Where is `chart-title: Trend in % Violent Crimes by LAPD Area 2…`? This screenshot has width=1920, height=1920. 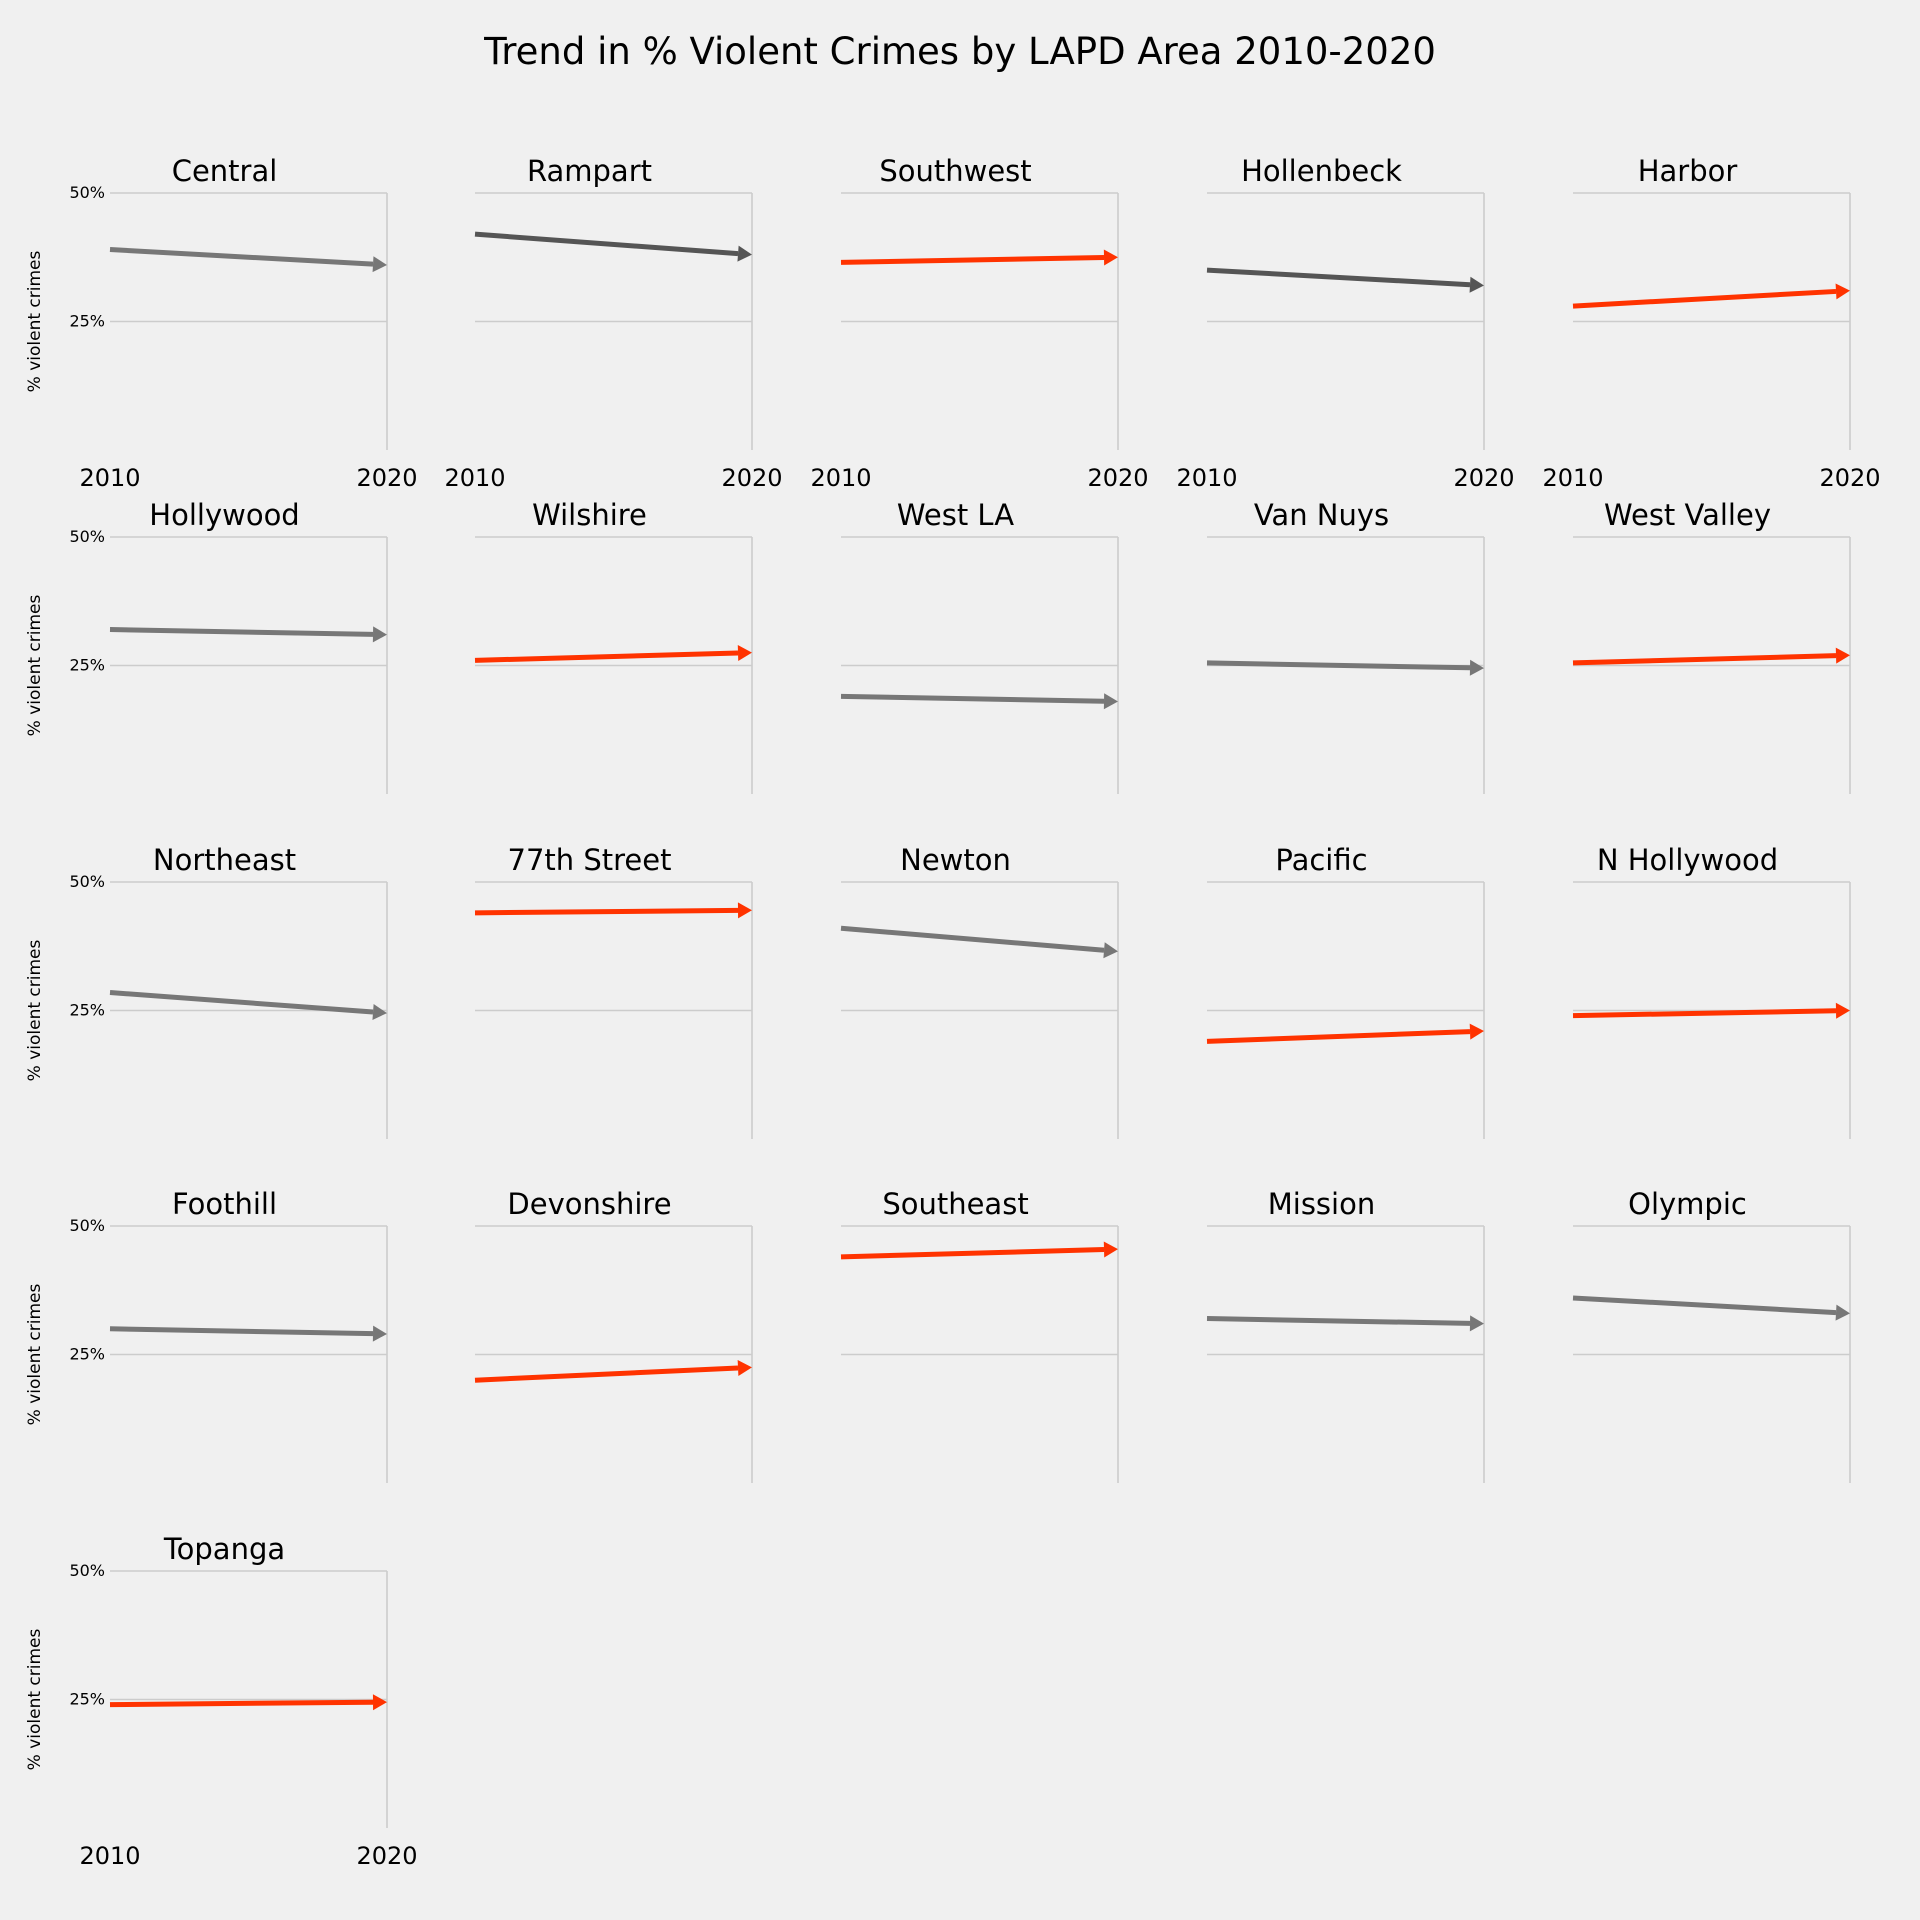
chart-title: Trend in % Violent Crimes by LAPD Area 2… is located at coordinates (959, 51).